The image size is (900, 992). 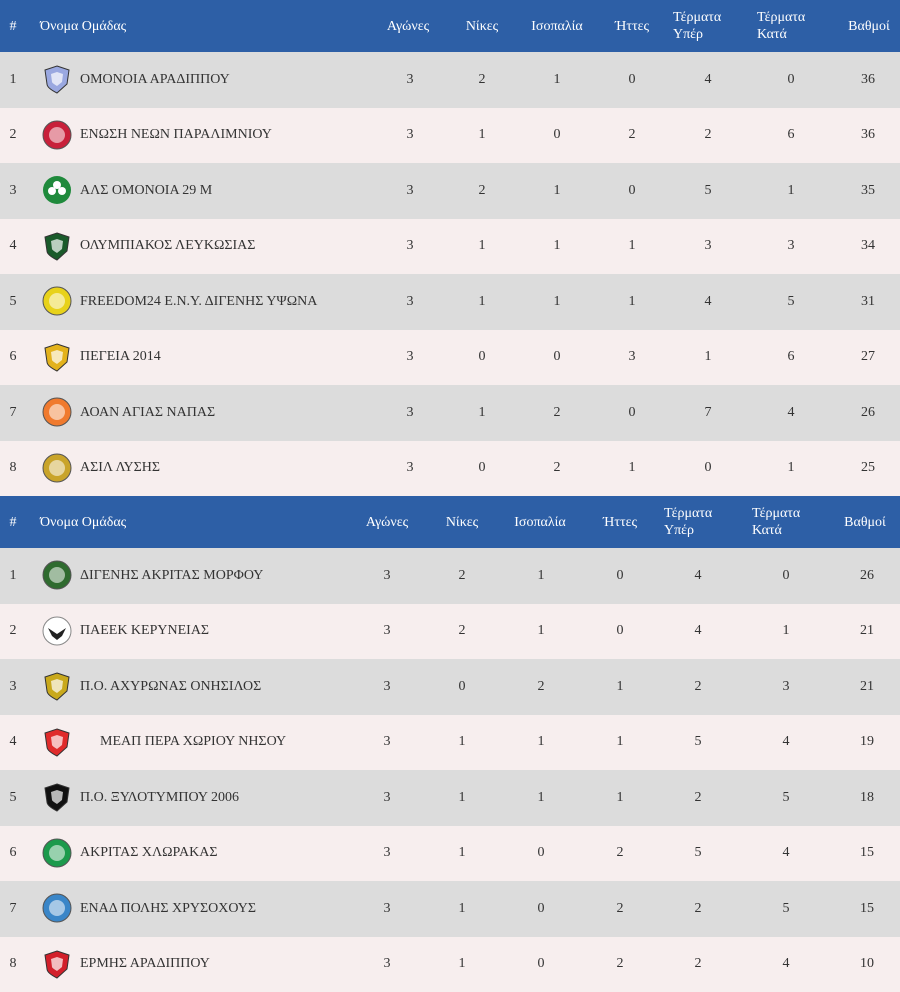 What do you see at coordinates (57, 190) in the screenshot?
I see `clover-logo-icon` at bounding box center [57, 190].